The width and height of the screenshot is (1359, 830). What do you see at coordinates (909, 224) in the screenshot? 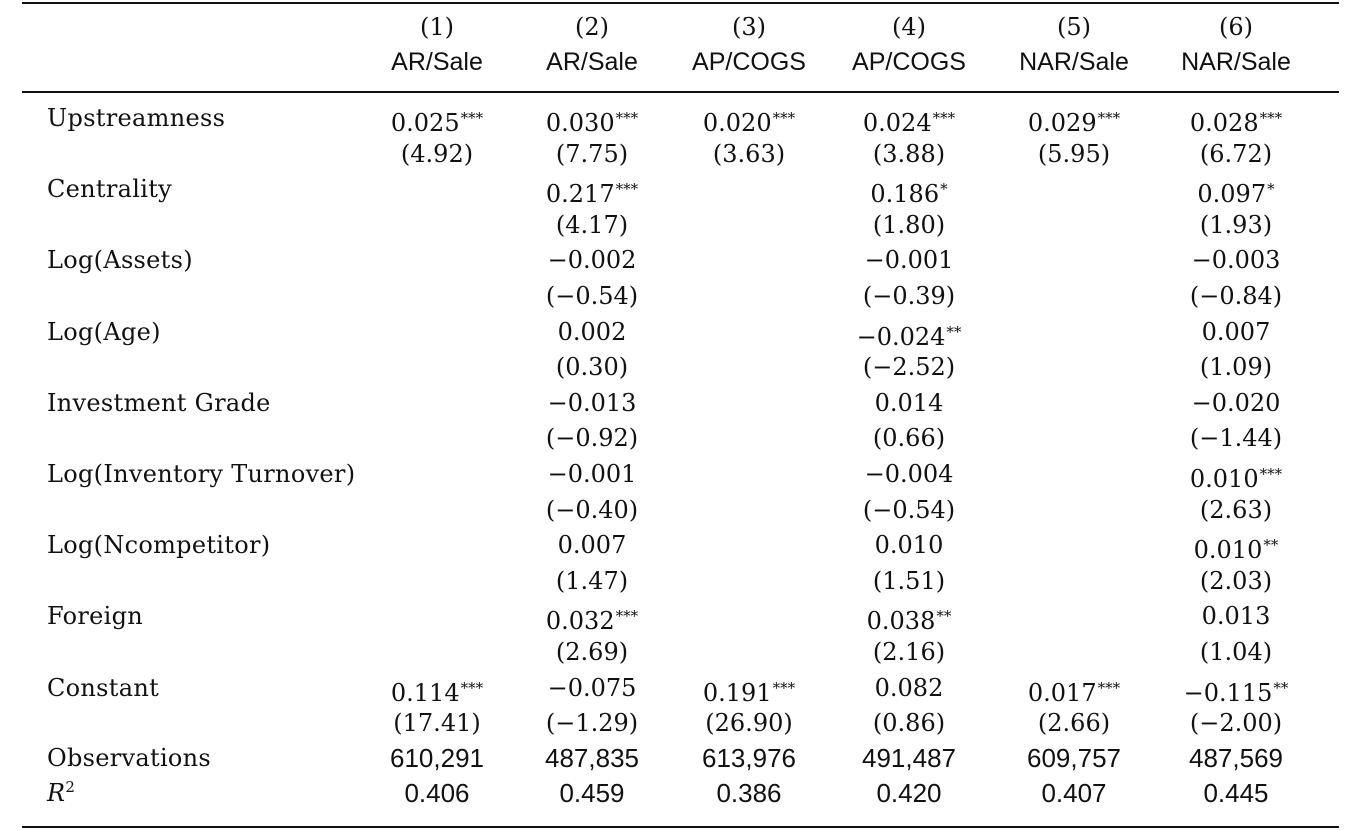
I see `t-statistic-cell: (1.80)` at bounding box center [909, 224].